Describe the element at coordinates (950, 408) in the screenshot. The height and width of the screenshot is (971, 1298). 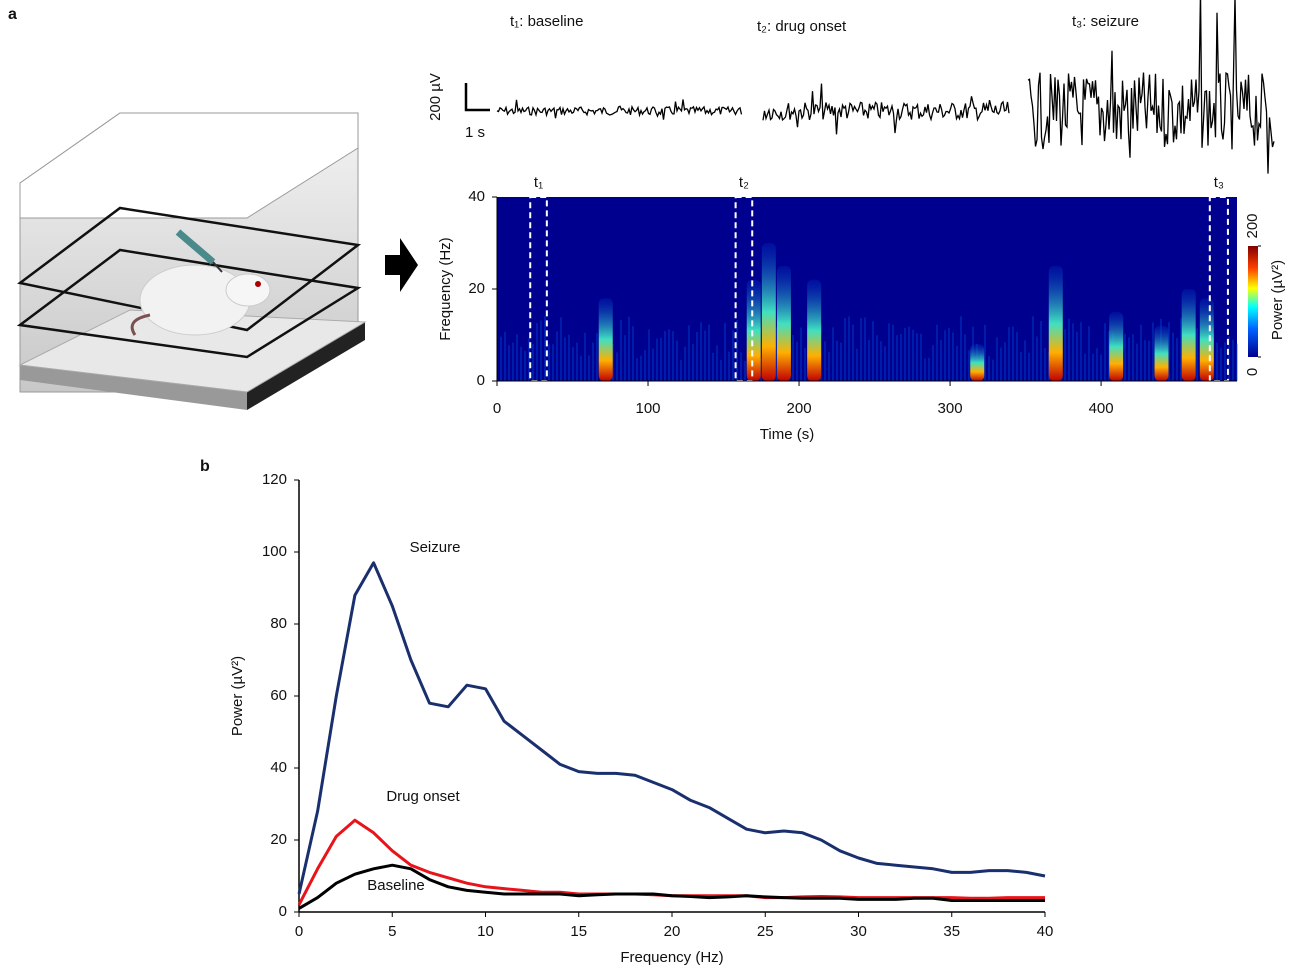
I see `x-tick-label: 300` at that location.